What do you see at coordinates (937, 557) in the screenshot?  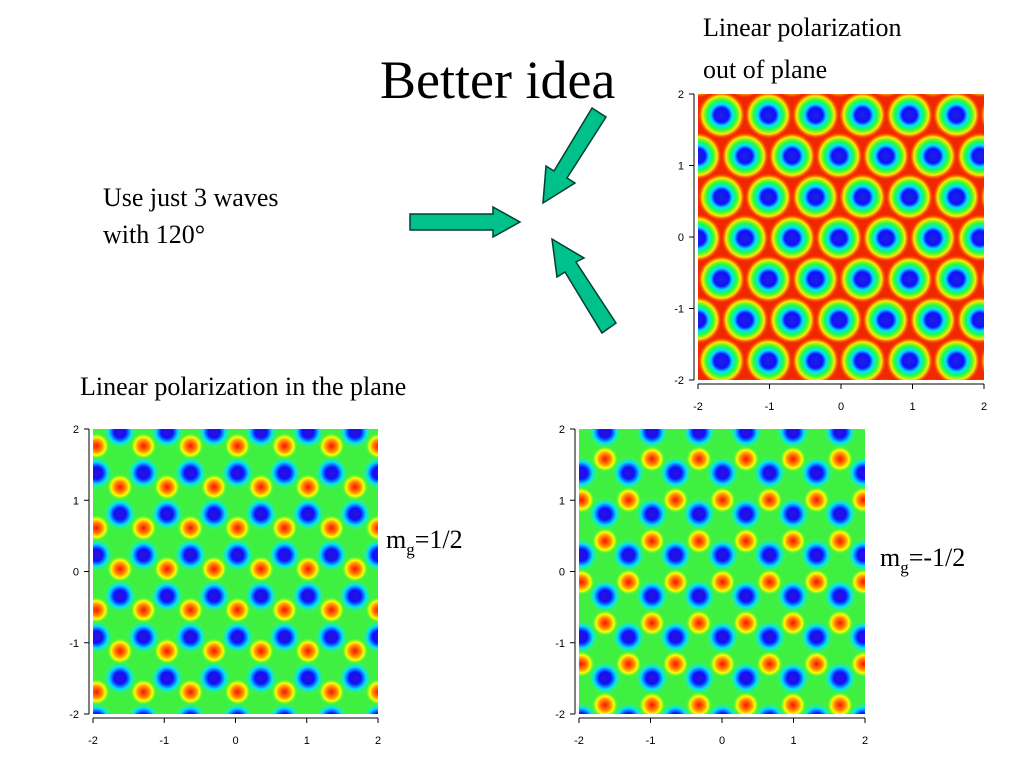 I see `label-part: =-1/2` at bounding box center [937, 557].